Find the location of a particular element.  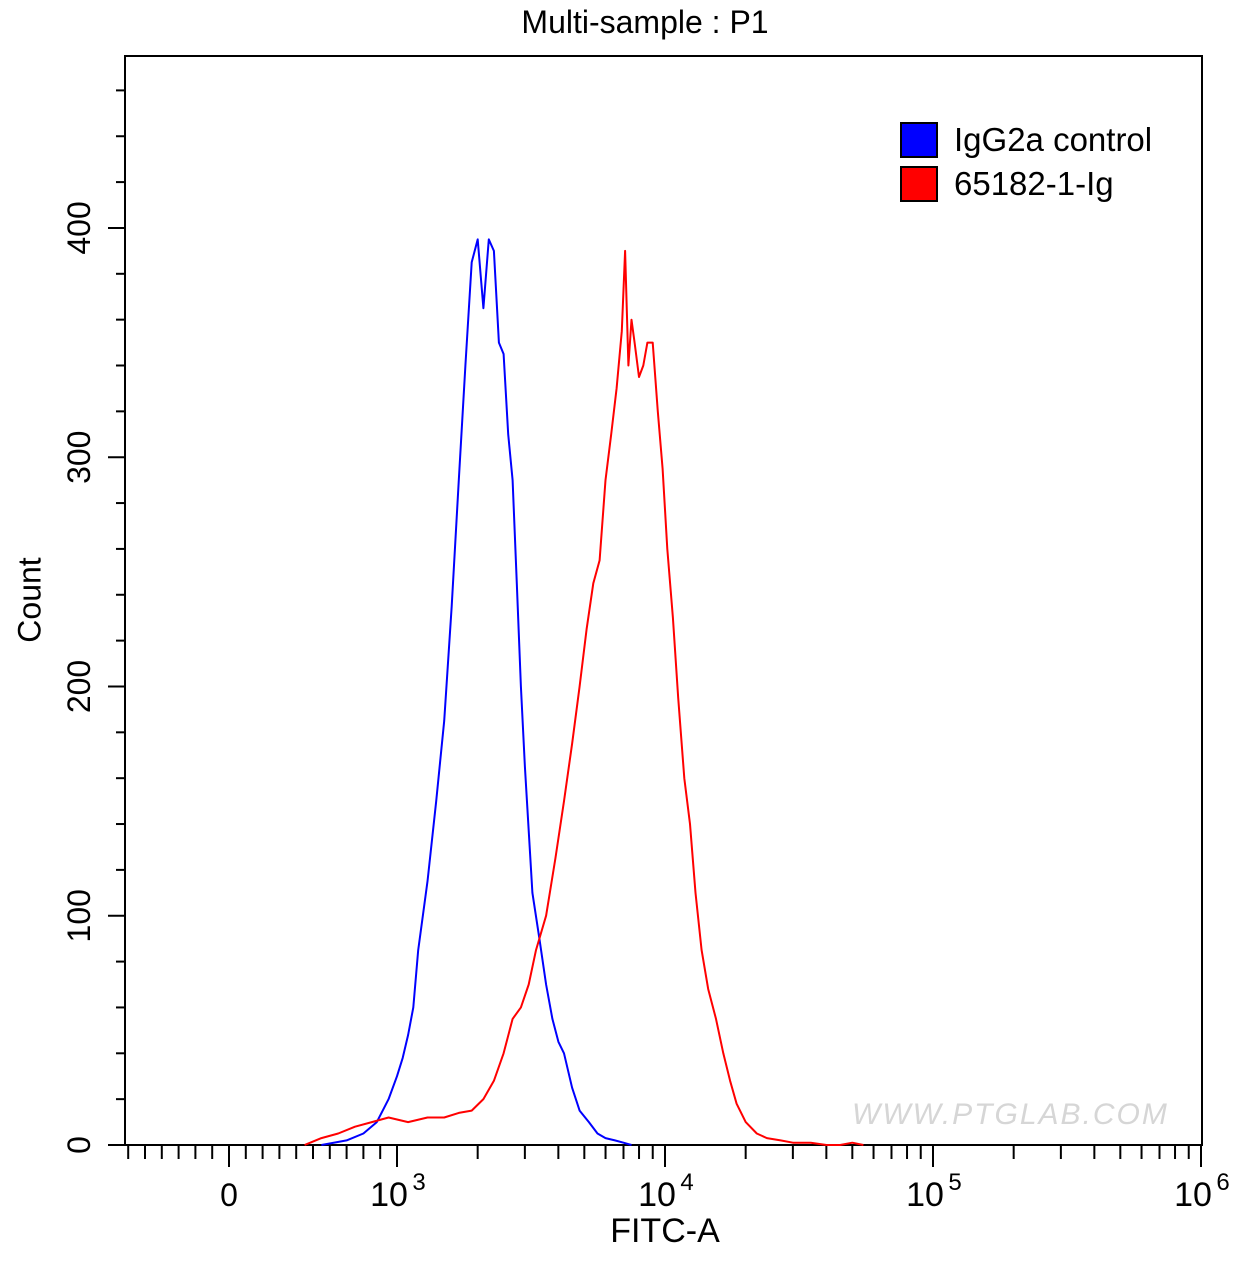

y-tick-label: 200 is located at coordinates (79, 686).